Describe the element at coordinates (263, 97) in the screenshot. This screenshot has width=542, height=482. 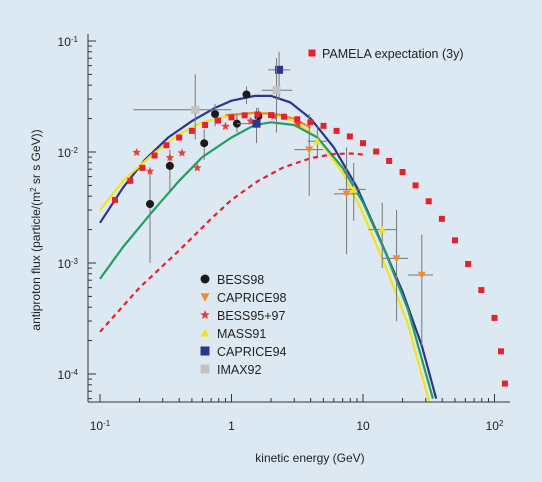
I see `series-caprice94` at that location.